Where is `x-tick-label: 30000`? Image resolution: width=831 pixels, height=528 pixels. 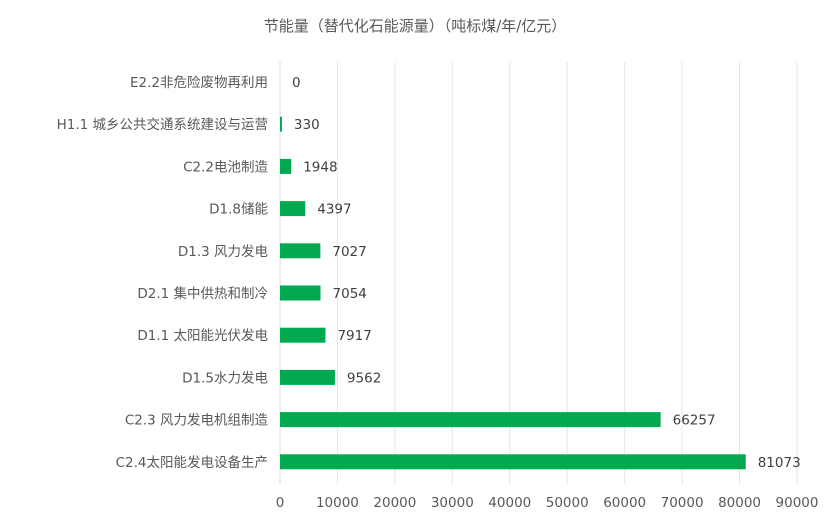 x-tick-label: 30000 is located at coordinates (452, 503).